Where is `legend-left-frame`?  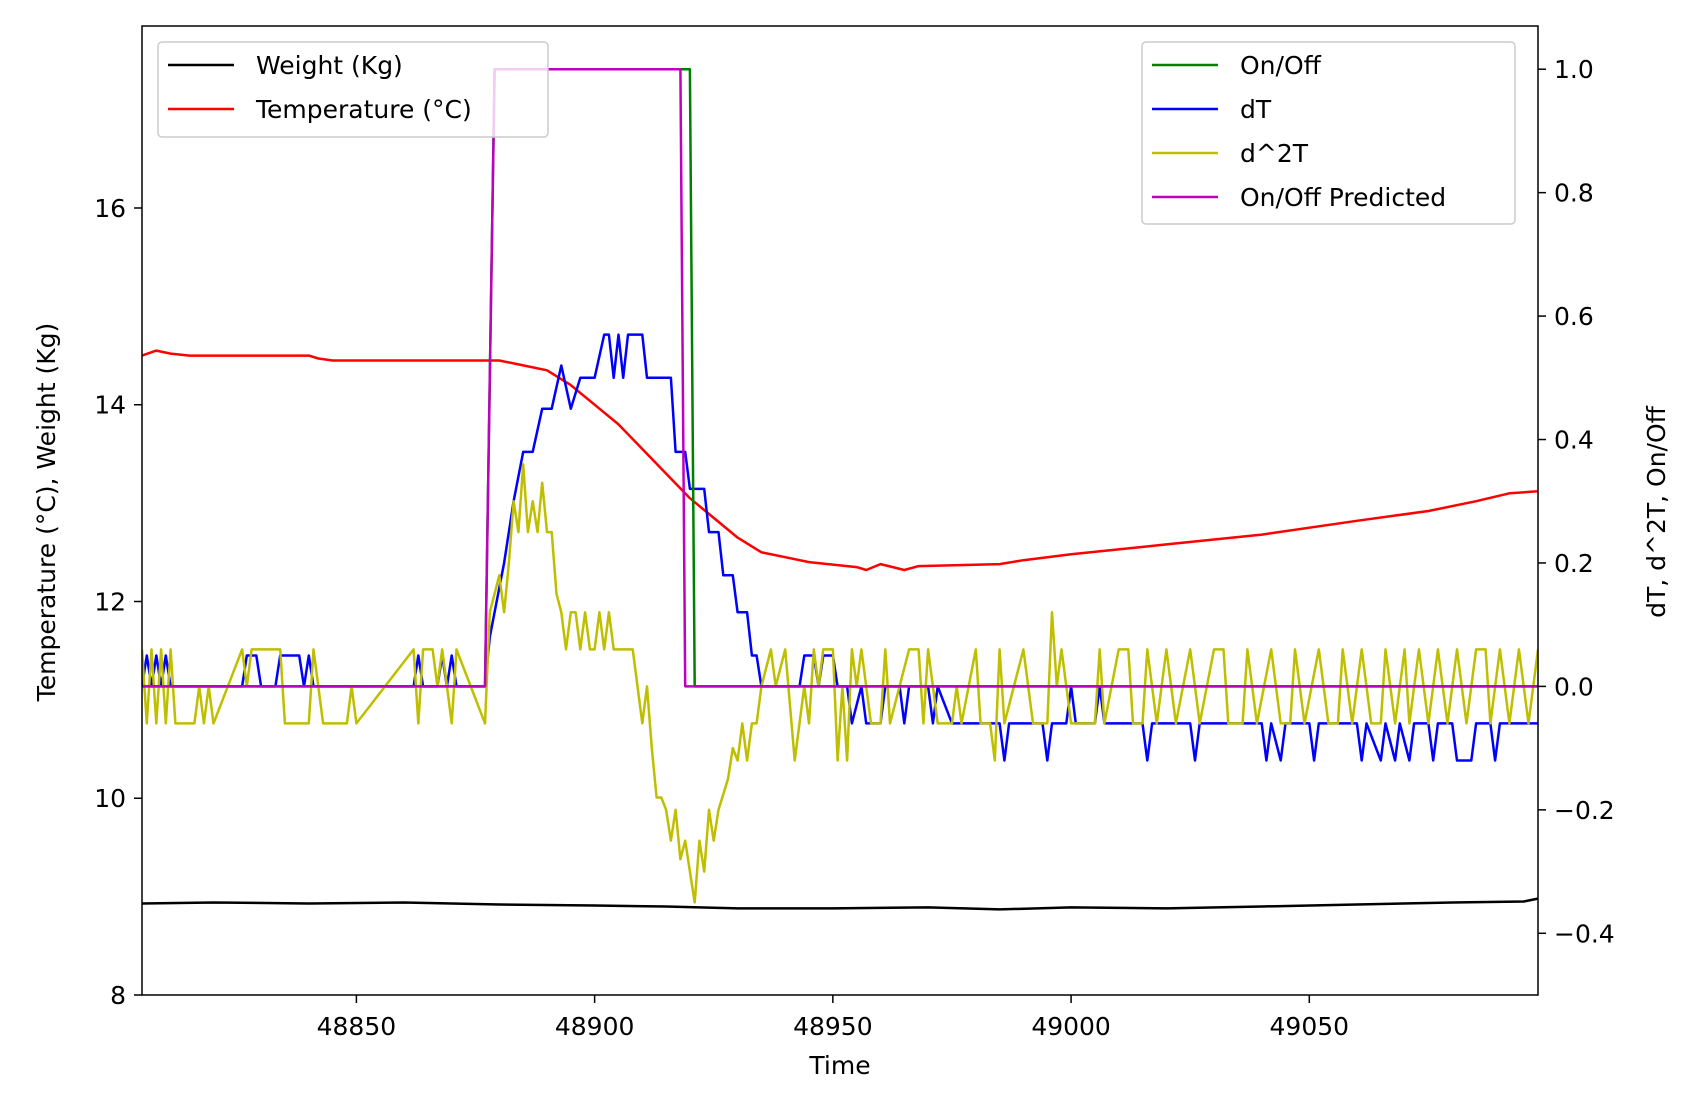
legend-left-frame is located at coordinates (353, 89).